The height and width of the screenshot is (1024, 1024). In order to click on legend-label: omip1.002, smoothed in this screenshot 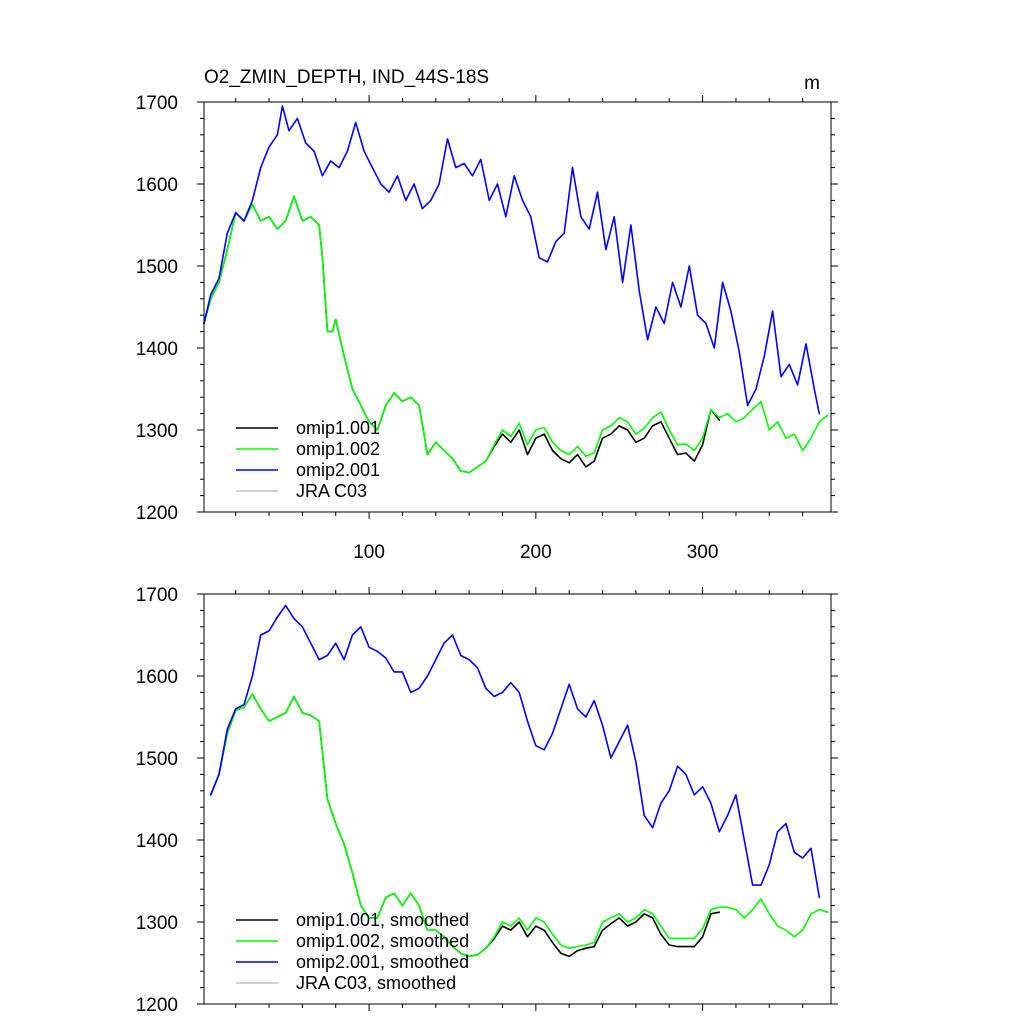, I will do `click(382, 941)`.